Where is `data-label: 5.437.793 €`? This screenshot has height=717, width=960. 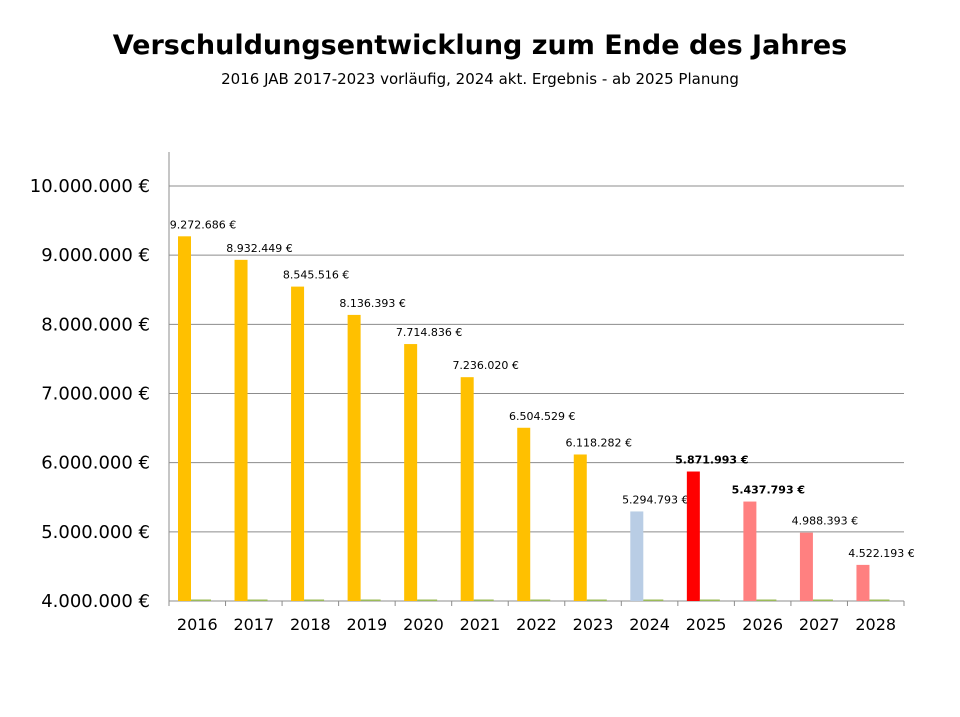 data-label: 5.437.793 € is located at coordinates (768, 490).